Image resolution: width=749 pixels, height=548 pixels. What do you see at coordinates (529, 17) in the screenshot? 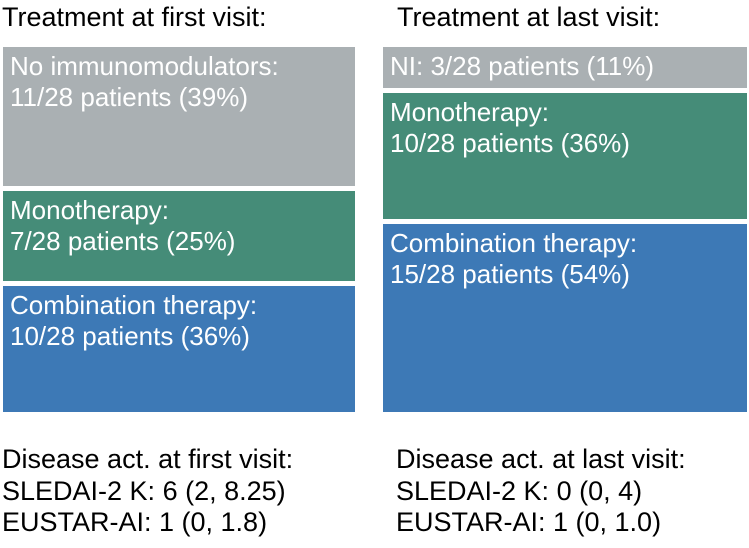
I see `last-visit-heading: Treatment at last visit:` at bounding box center [529, 17].